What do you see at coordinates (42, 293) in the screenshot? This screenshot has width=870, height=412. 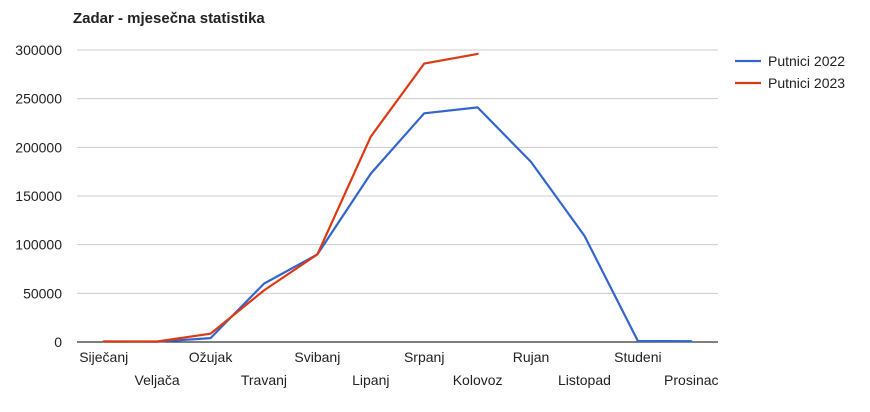 I see `y-tick-label: 50000` at bounding box center [42, 293].